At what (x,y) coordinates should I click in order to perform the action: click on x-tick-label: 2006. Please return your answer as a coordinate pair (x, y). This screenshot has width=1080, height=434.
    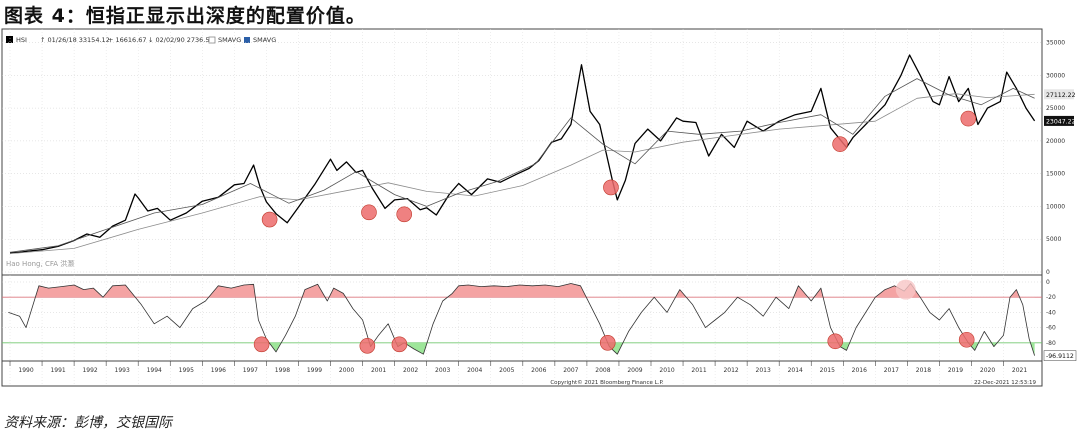
    Looking at the image, I should click on (538, 370).